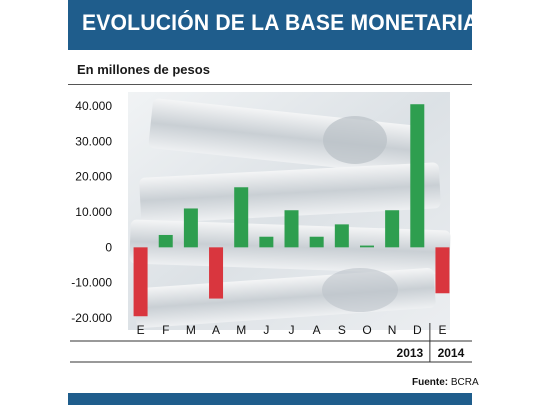  I want to click on source-note: Fuente: BCRA, so click(445, 382).